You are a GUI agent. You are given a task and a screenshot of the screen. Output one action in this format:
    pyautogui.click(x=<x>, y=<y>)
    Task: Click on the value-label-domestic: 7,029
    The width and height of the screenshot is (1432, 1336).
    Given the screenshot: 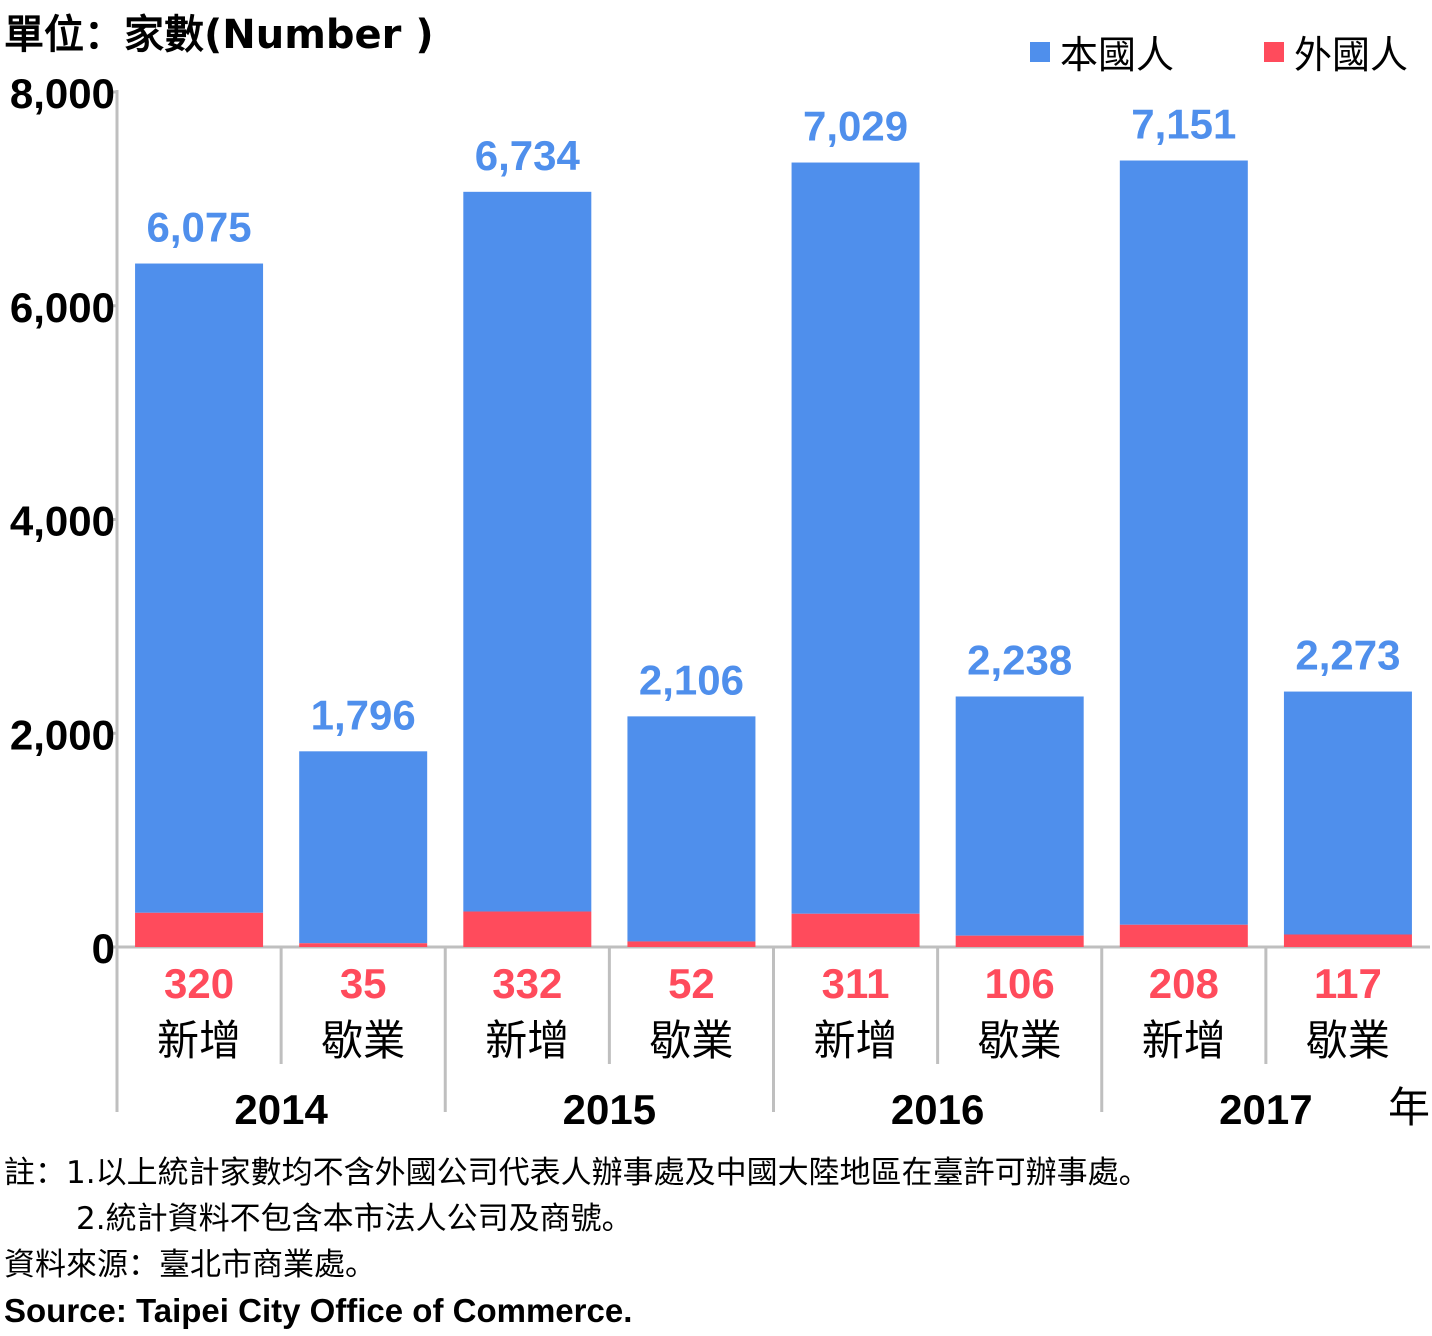 What is the action you would take?
    pyautogui.click(x=855, y=126)
    